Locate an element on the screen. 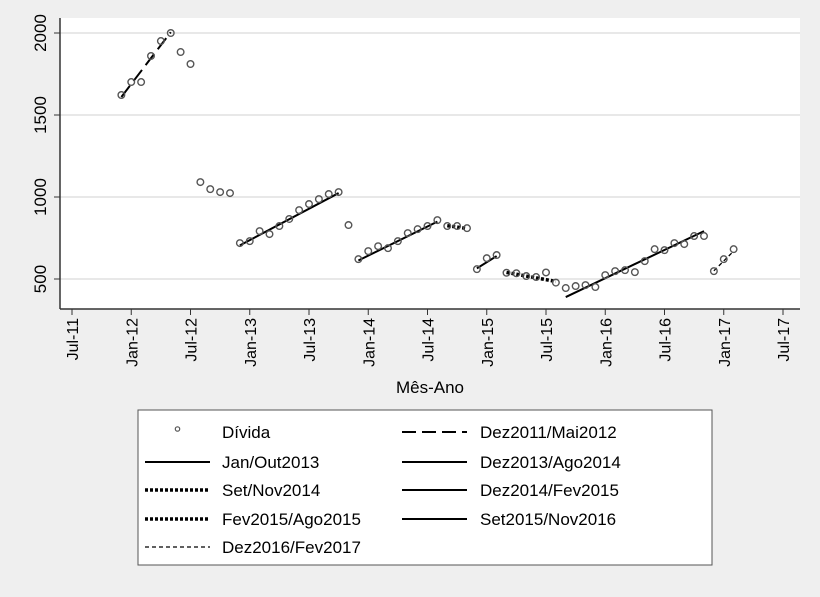  x-tick-label: Jan-13 is located at coordinates (251, 342).